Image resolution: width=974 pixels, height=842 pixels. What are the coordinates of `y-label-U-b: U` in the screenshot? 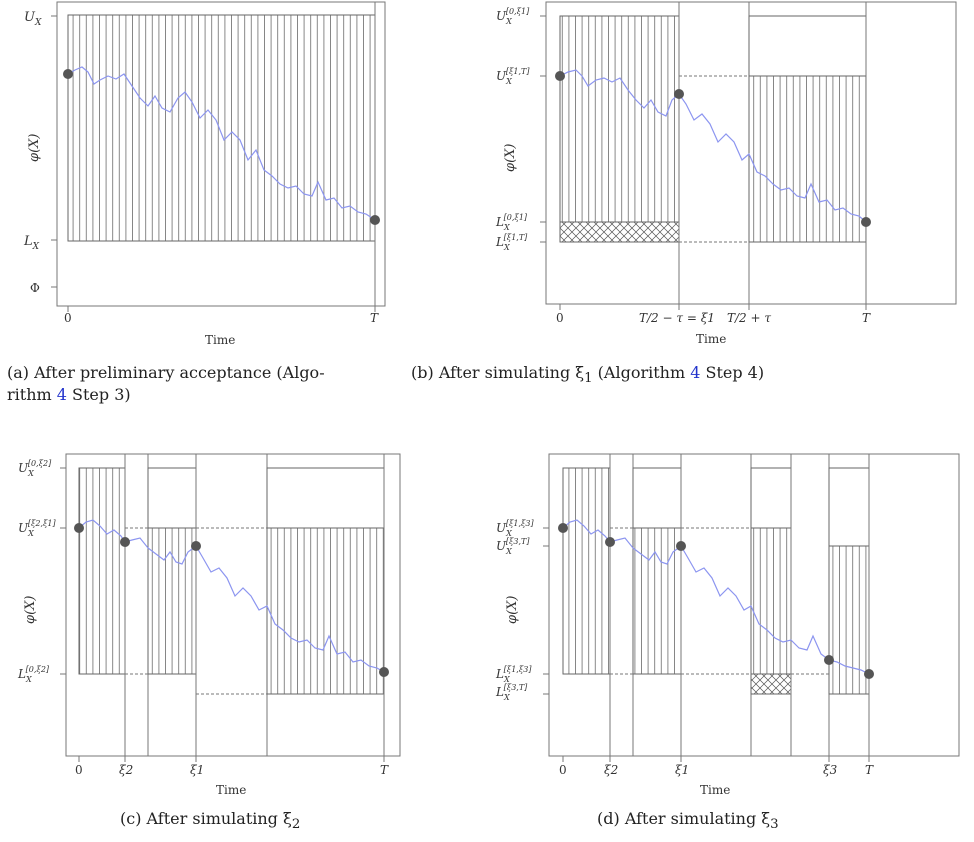 It's located at (501, 546).